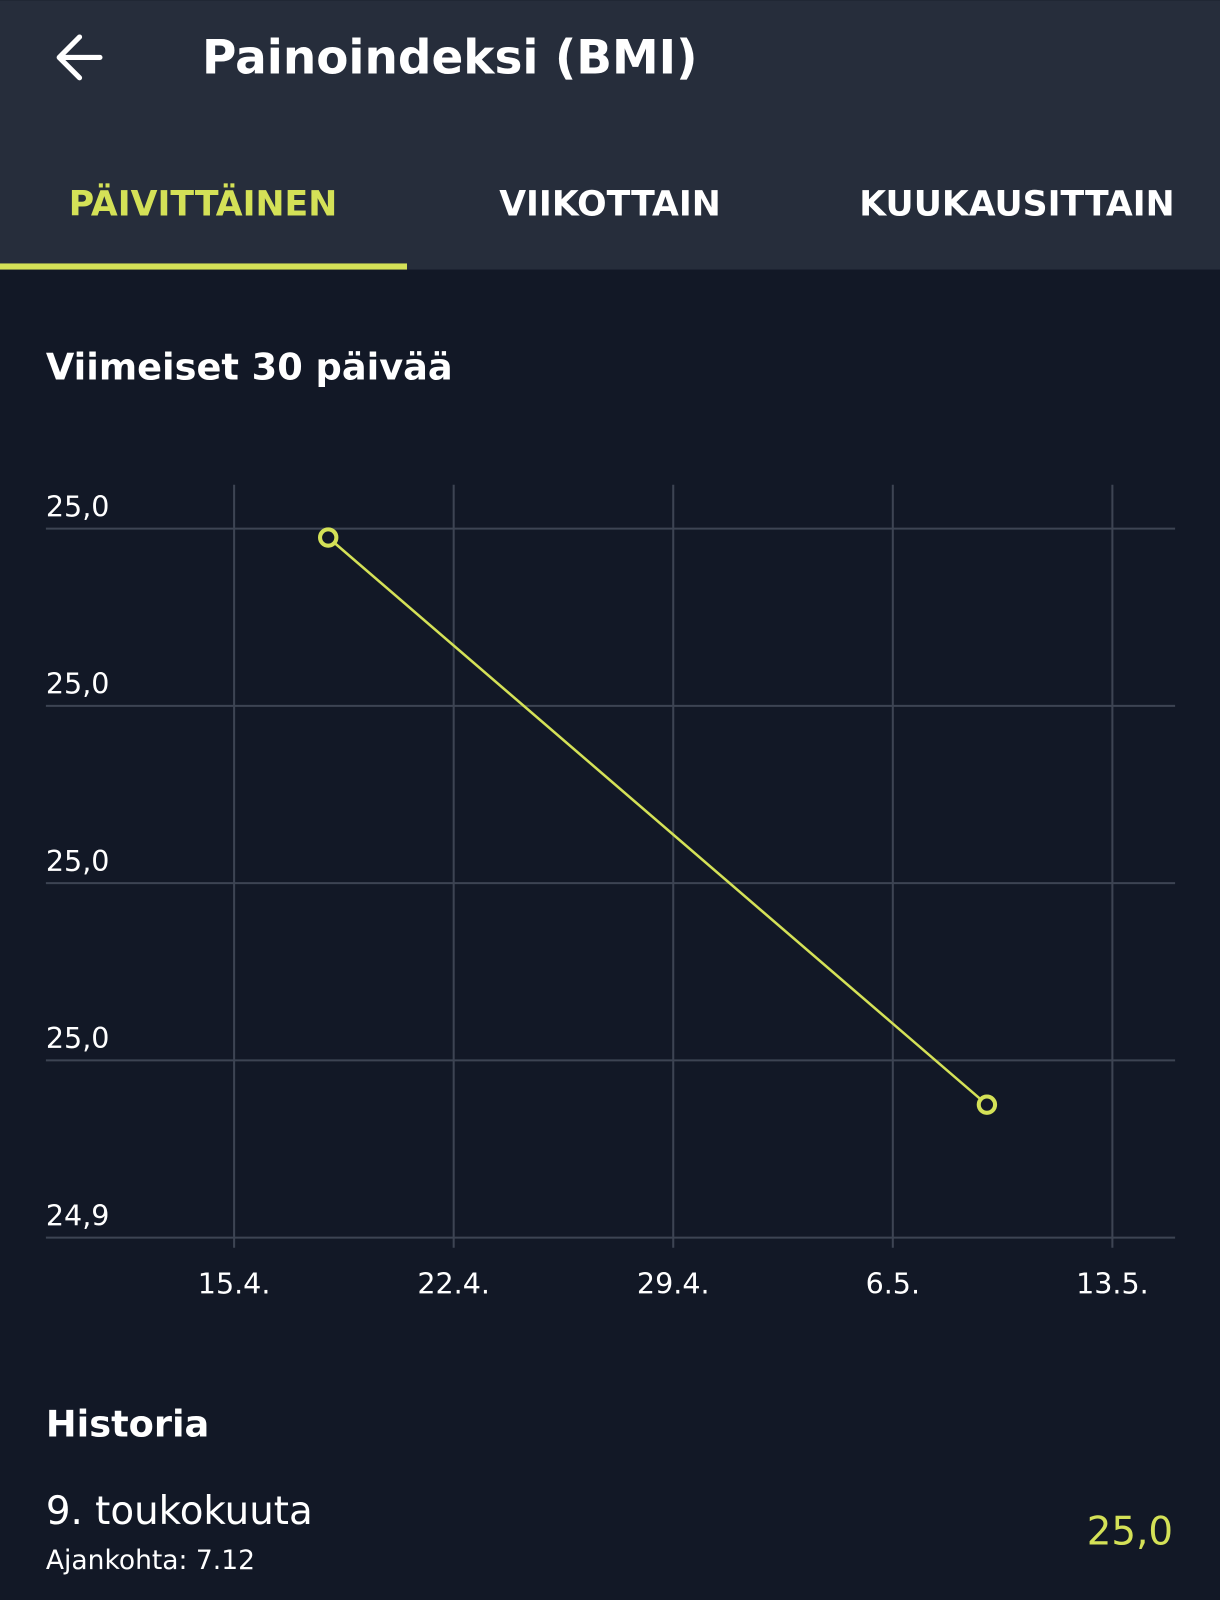  What do you see at coordinates (1016, 205) in the screenshot?
I see `tab: KUUKAUSITTAIN` at bounding box center [1016, 205].